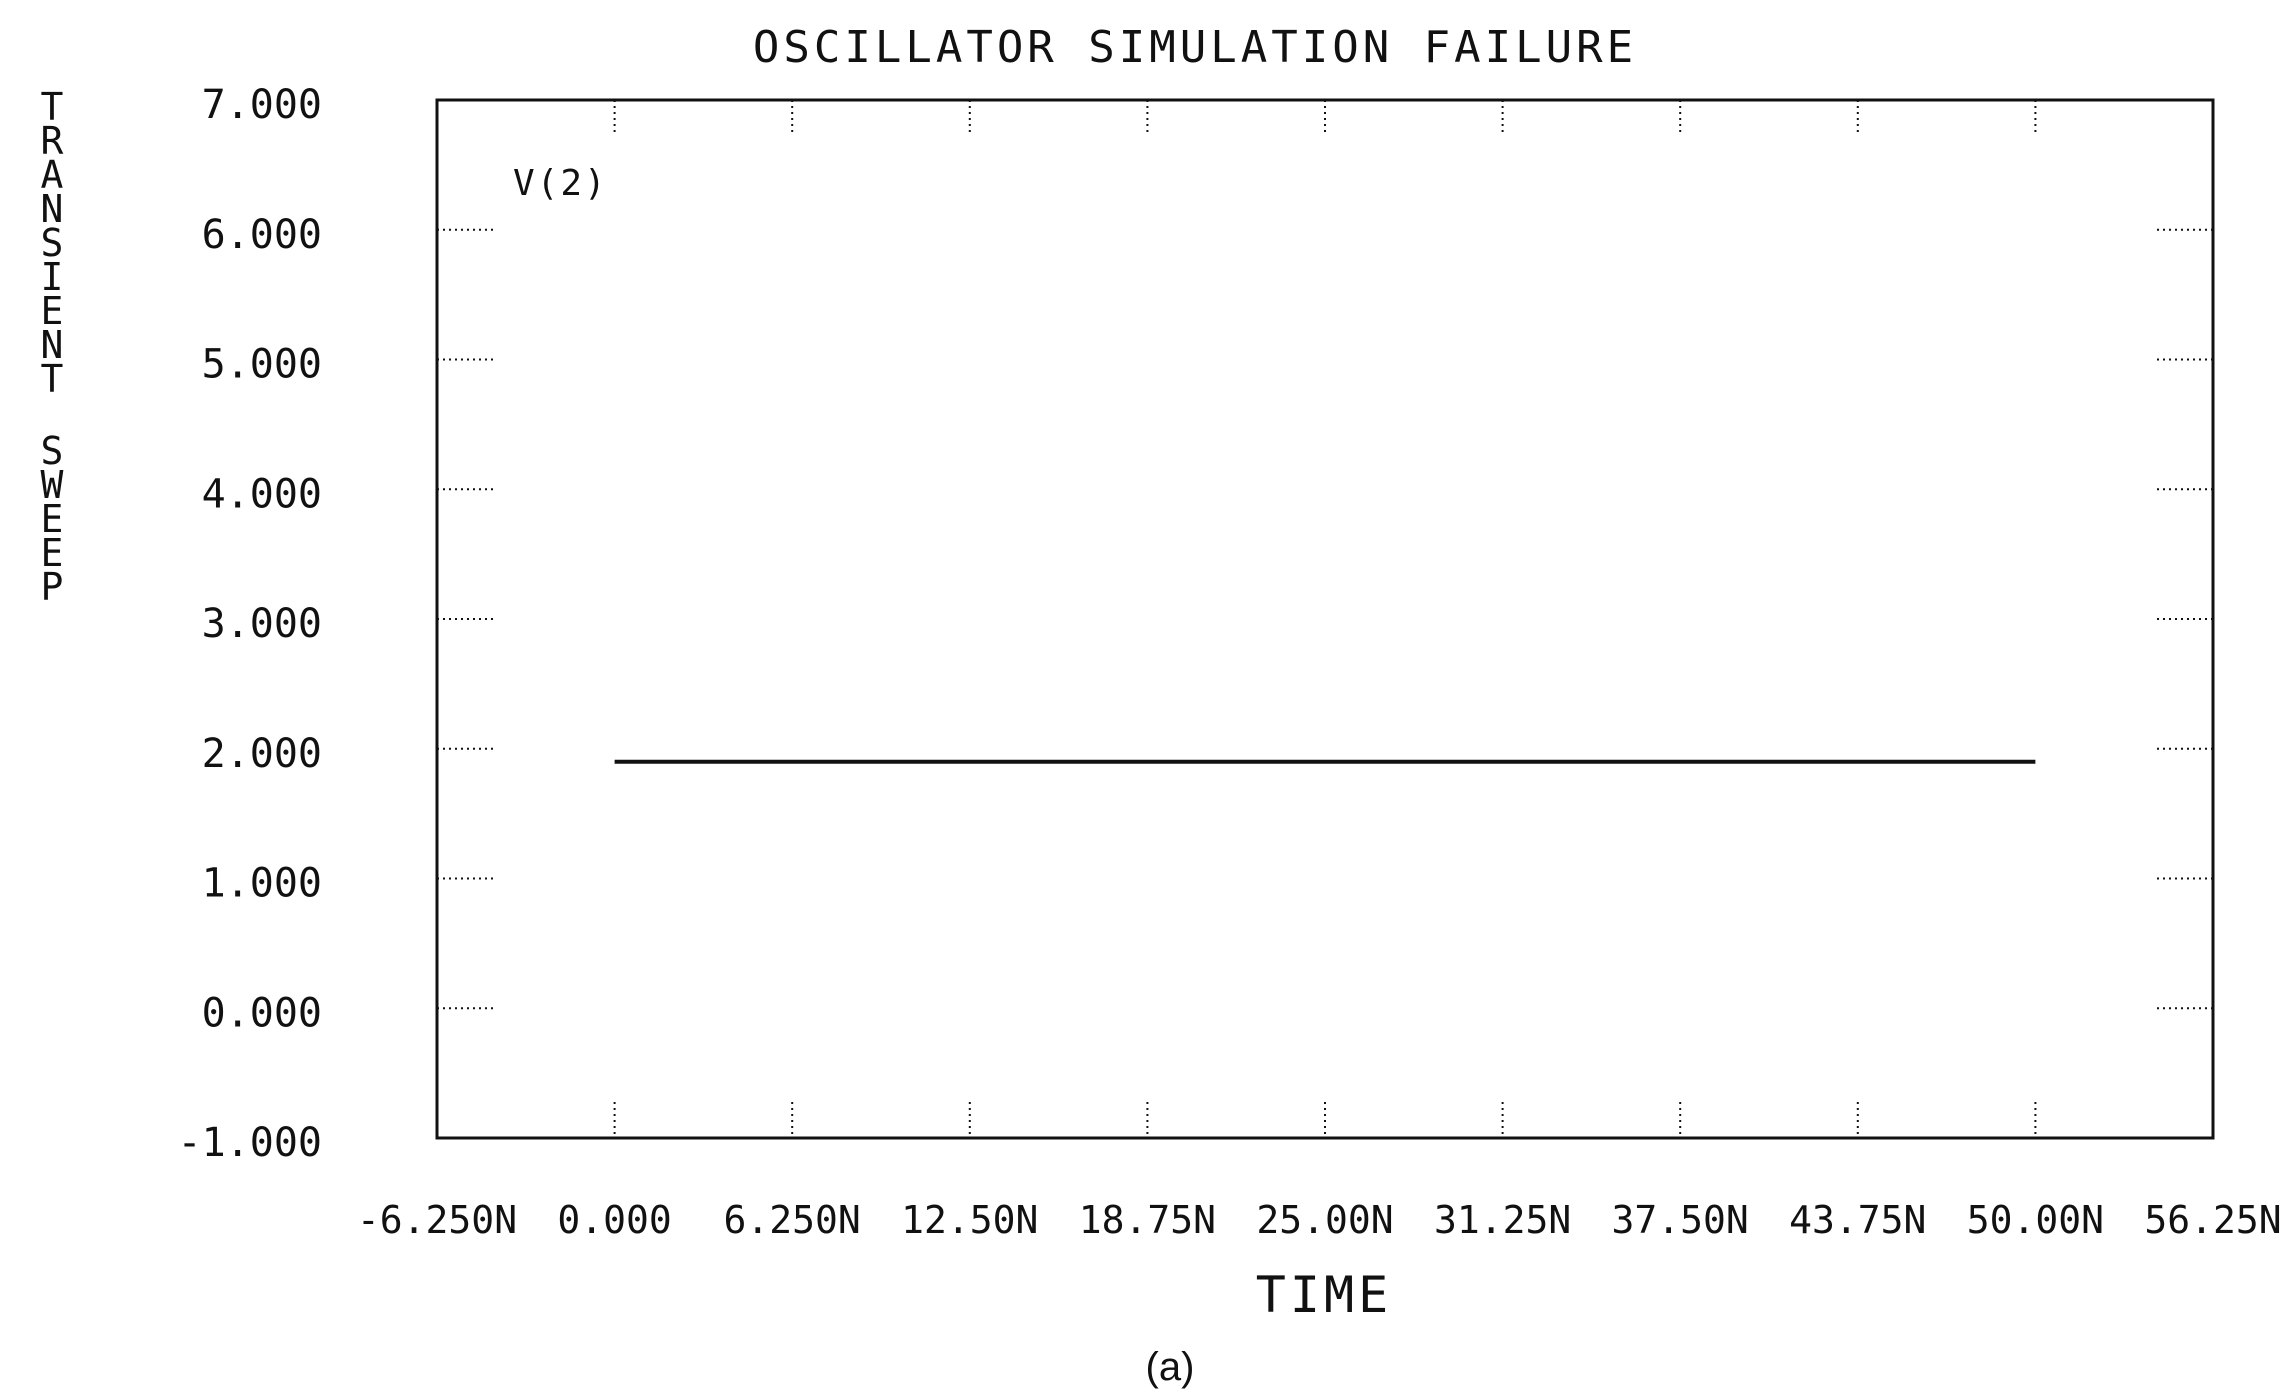 The width and height of the screenshot is (2294, 1395). Describe the element at coordinates (2035, 1220) in the screenshot. I see `x-tick-label: 50.00N` at that location.